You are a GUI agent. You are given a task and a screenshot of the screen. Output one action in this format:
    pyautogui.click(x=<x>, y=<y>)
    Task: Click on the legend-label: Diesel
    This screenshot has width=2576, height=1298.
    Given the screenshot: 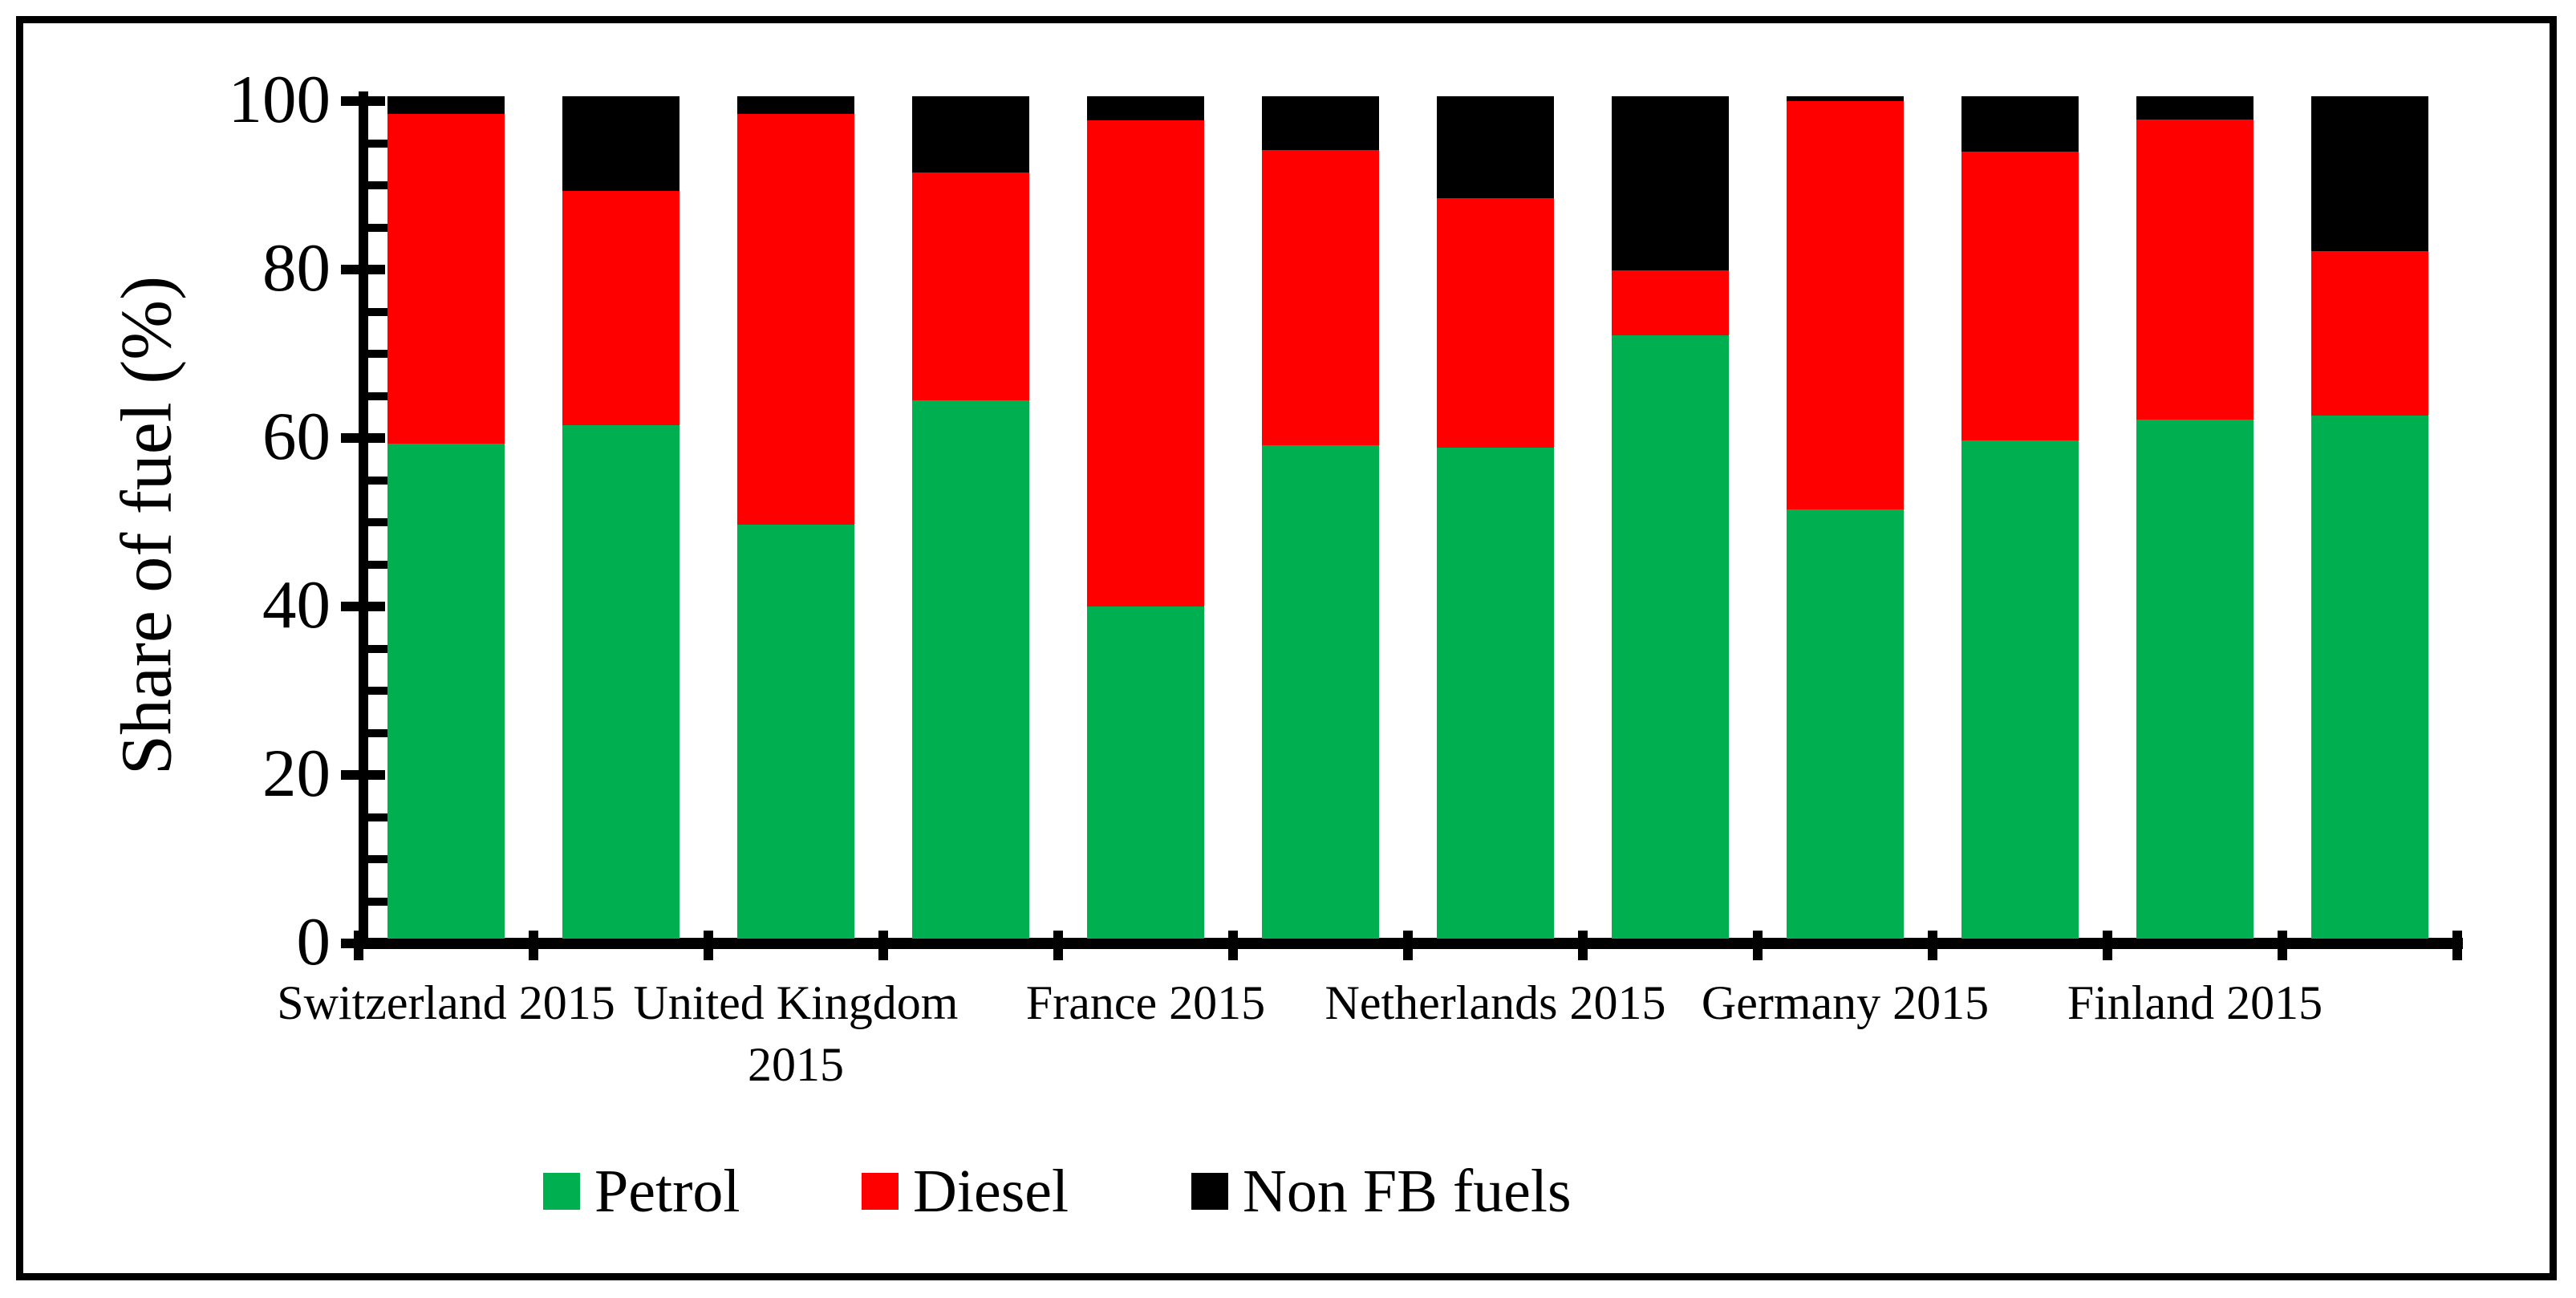 What is the action you would take?
    pyautogui.click(x=991, y=1191)
    